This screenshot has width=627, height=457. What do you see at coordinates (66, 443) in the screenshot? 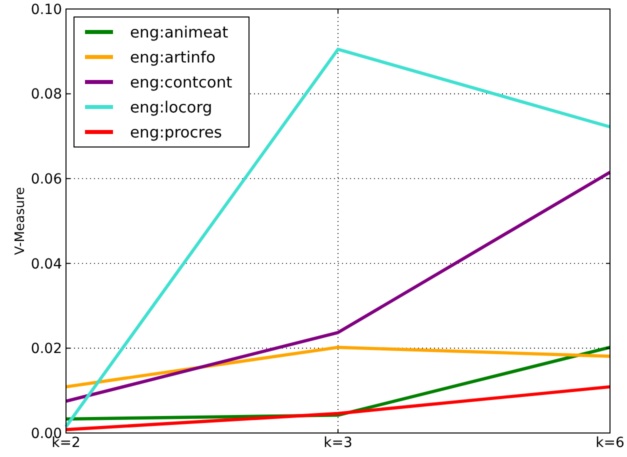
I see `x-tick-label: k=2` at bounding box center [66, 443].